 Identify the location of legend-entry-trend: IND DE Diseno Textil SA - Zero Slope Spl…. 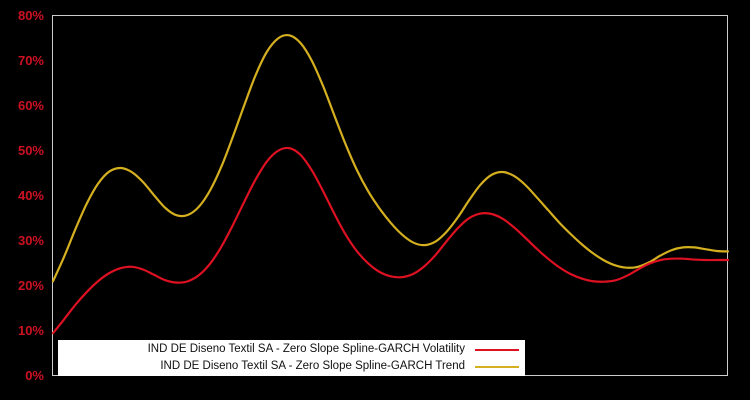
(291, 366).